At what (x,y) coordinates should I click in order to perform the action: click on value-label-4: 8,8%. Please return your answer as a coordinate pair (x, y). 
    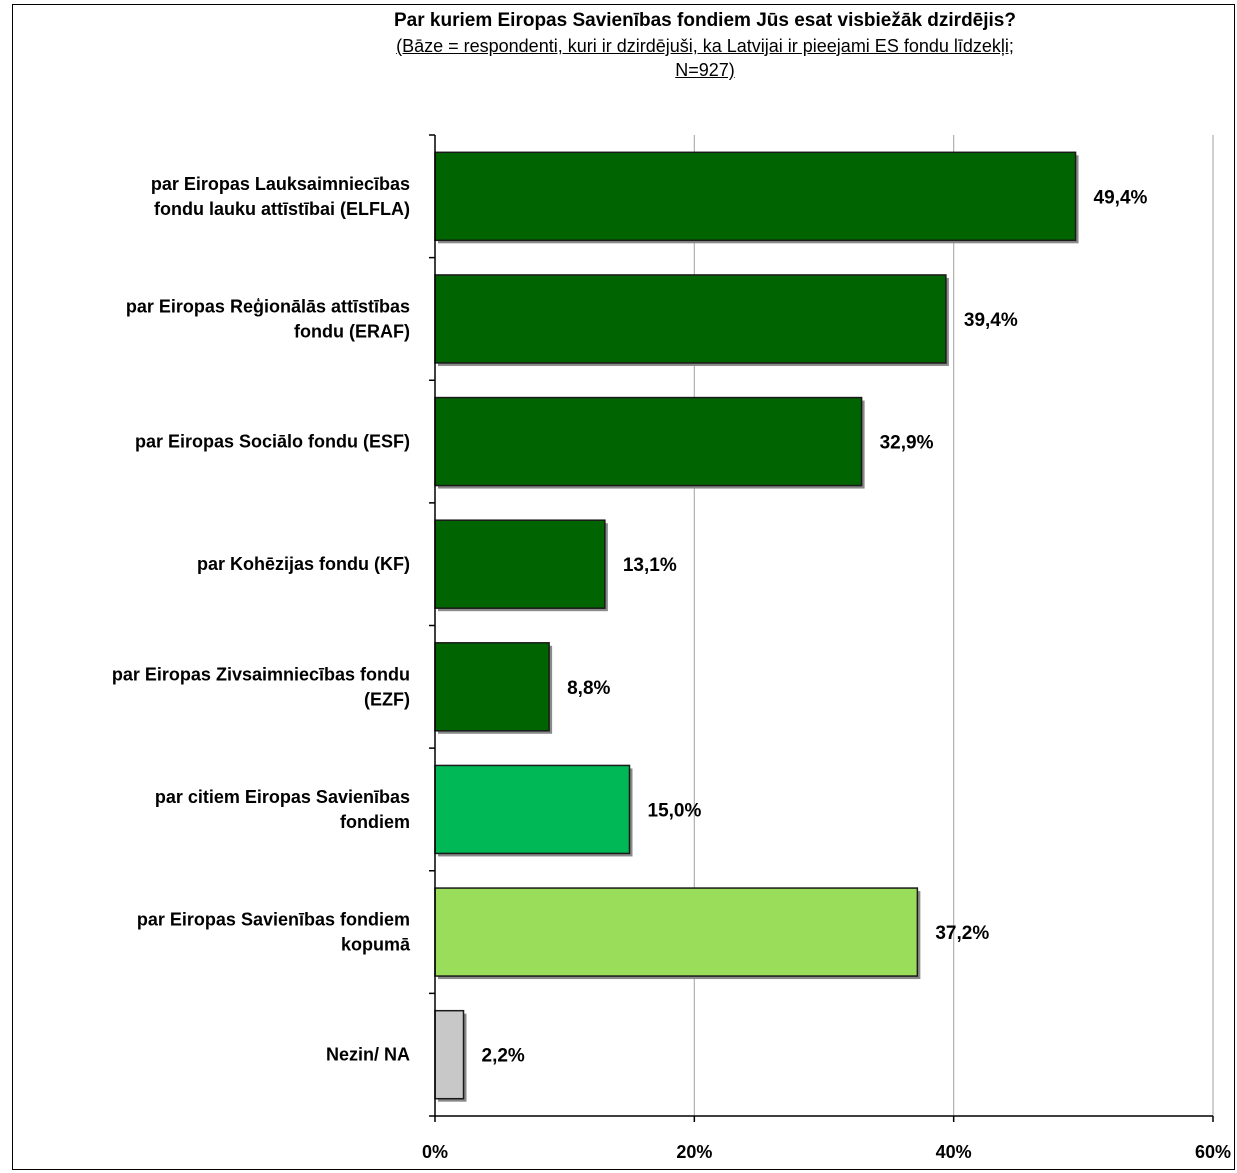
    Looking at the image, I should click on (588, 688).